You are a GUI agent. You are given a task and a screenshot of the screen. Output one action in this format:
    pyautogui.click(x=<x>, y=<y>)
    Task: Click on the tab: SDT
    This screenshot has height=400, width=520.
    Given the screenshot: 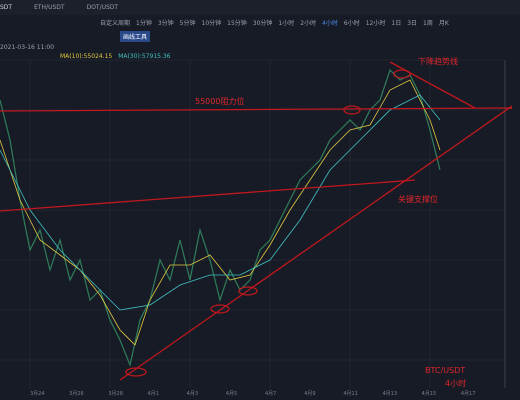 What is the action you would take?
    pyautogui.click(x=6, y=7)
    